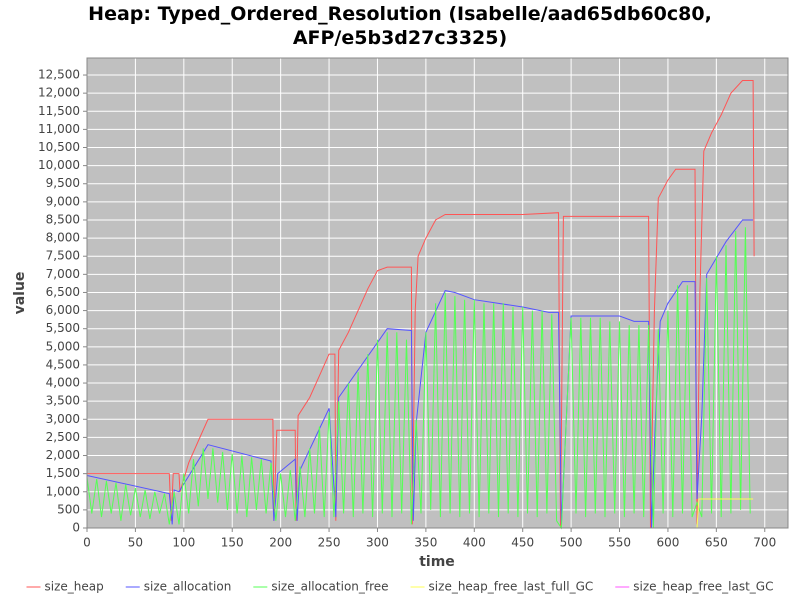 The height and width of the screenshot is (600, 800). I want to click on y-tick-label: 3,000, so click(63, 419).